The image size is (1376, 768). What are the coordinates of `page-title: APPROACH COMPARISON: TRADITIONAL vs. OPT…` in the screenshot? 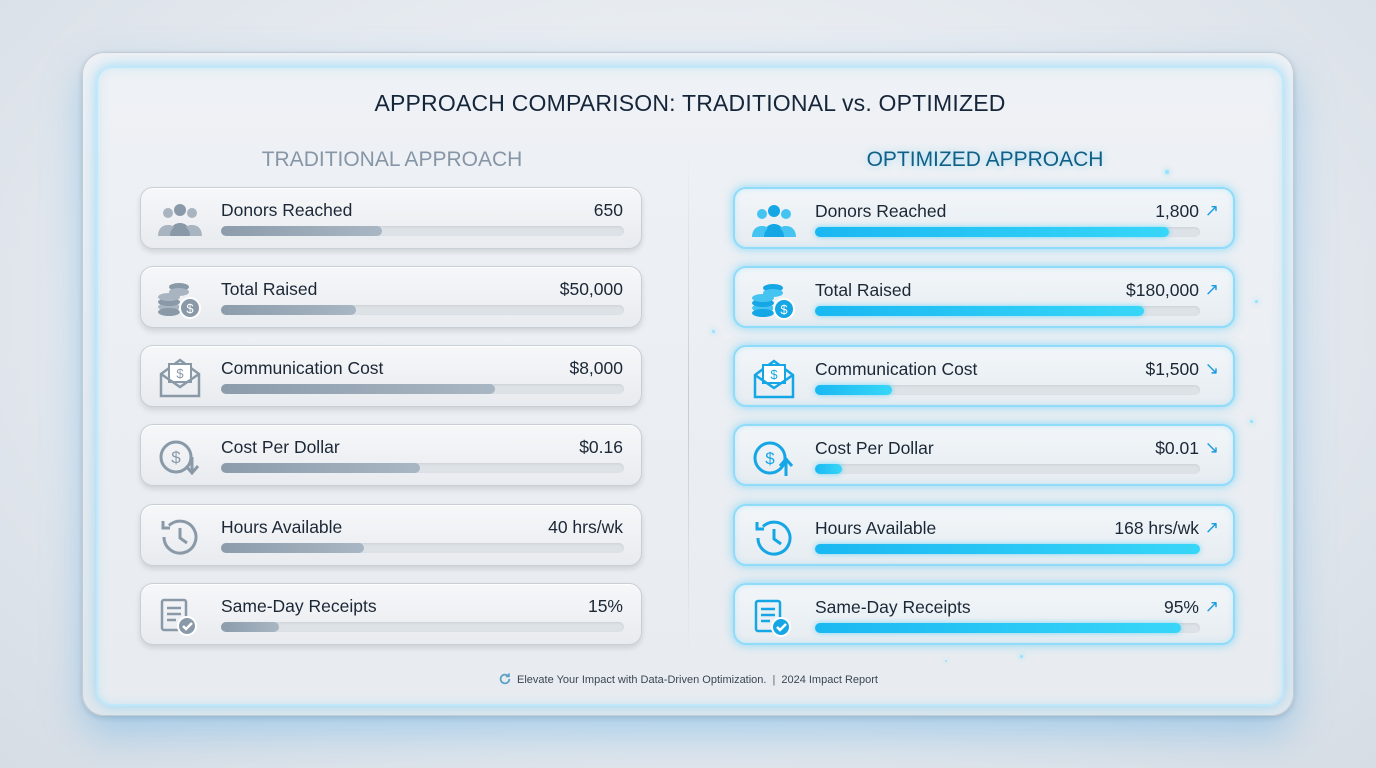 It's located at (690, 103).